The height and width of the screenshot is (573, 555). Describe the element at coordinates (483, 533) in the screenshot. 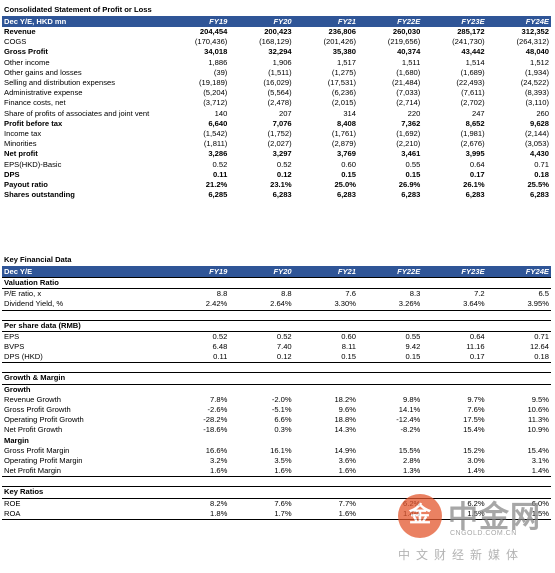

I see `watermark-url: CNGOLD.COM.CN` at that location.